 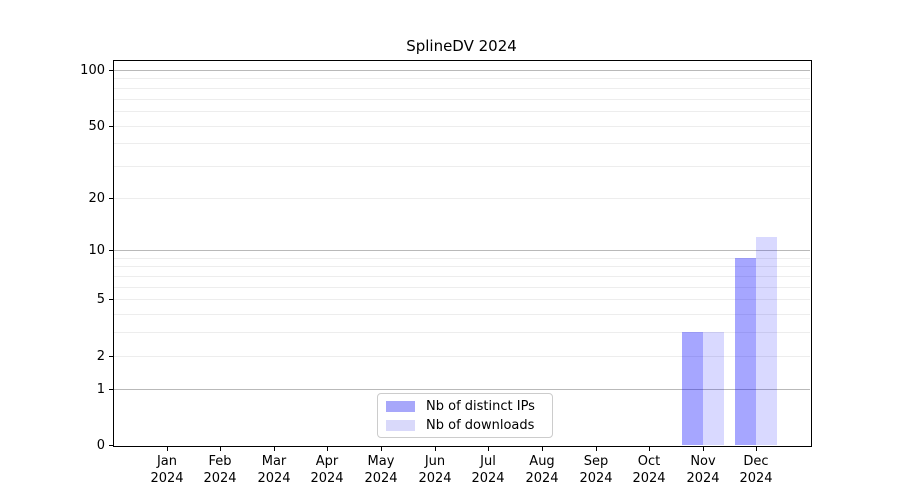 What do you see at coordinates (703, 470) in the screenshot?
I see `x-tick-label: Nov 2024` at bounding box center [703, 470].